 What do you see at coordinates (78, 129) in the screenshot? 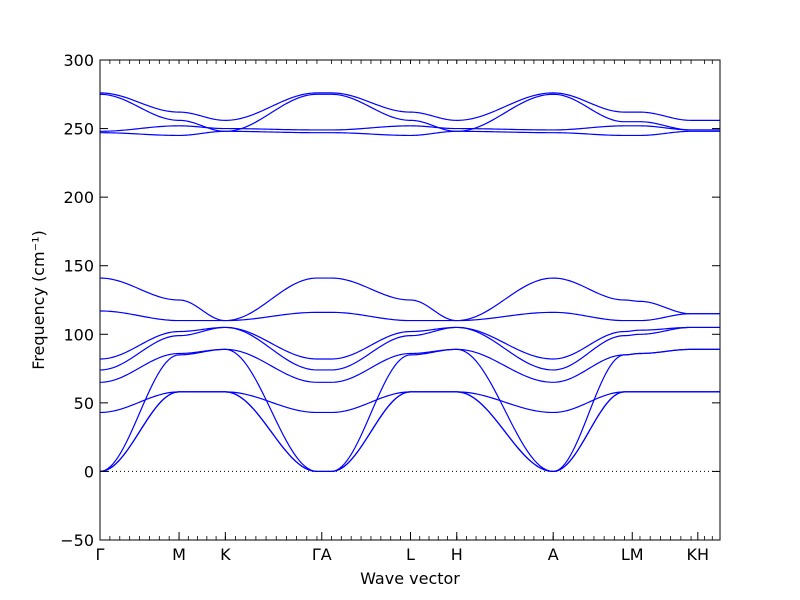
I see `y-tick-label: 250` at bounding box center [78, 129].